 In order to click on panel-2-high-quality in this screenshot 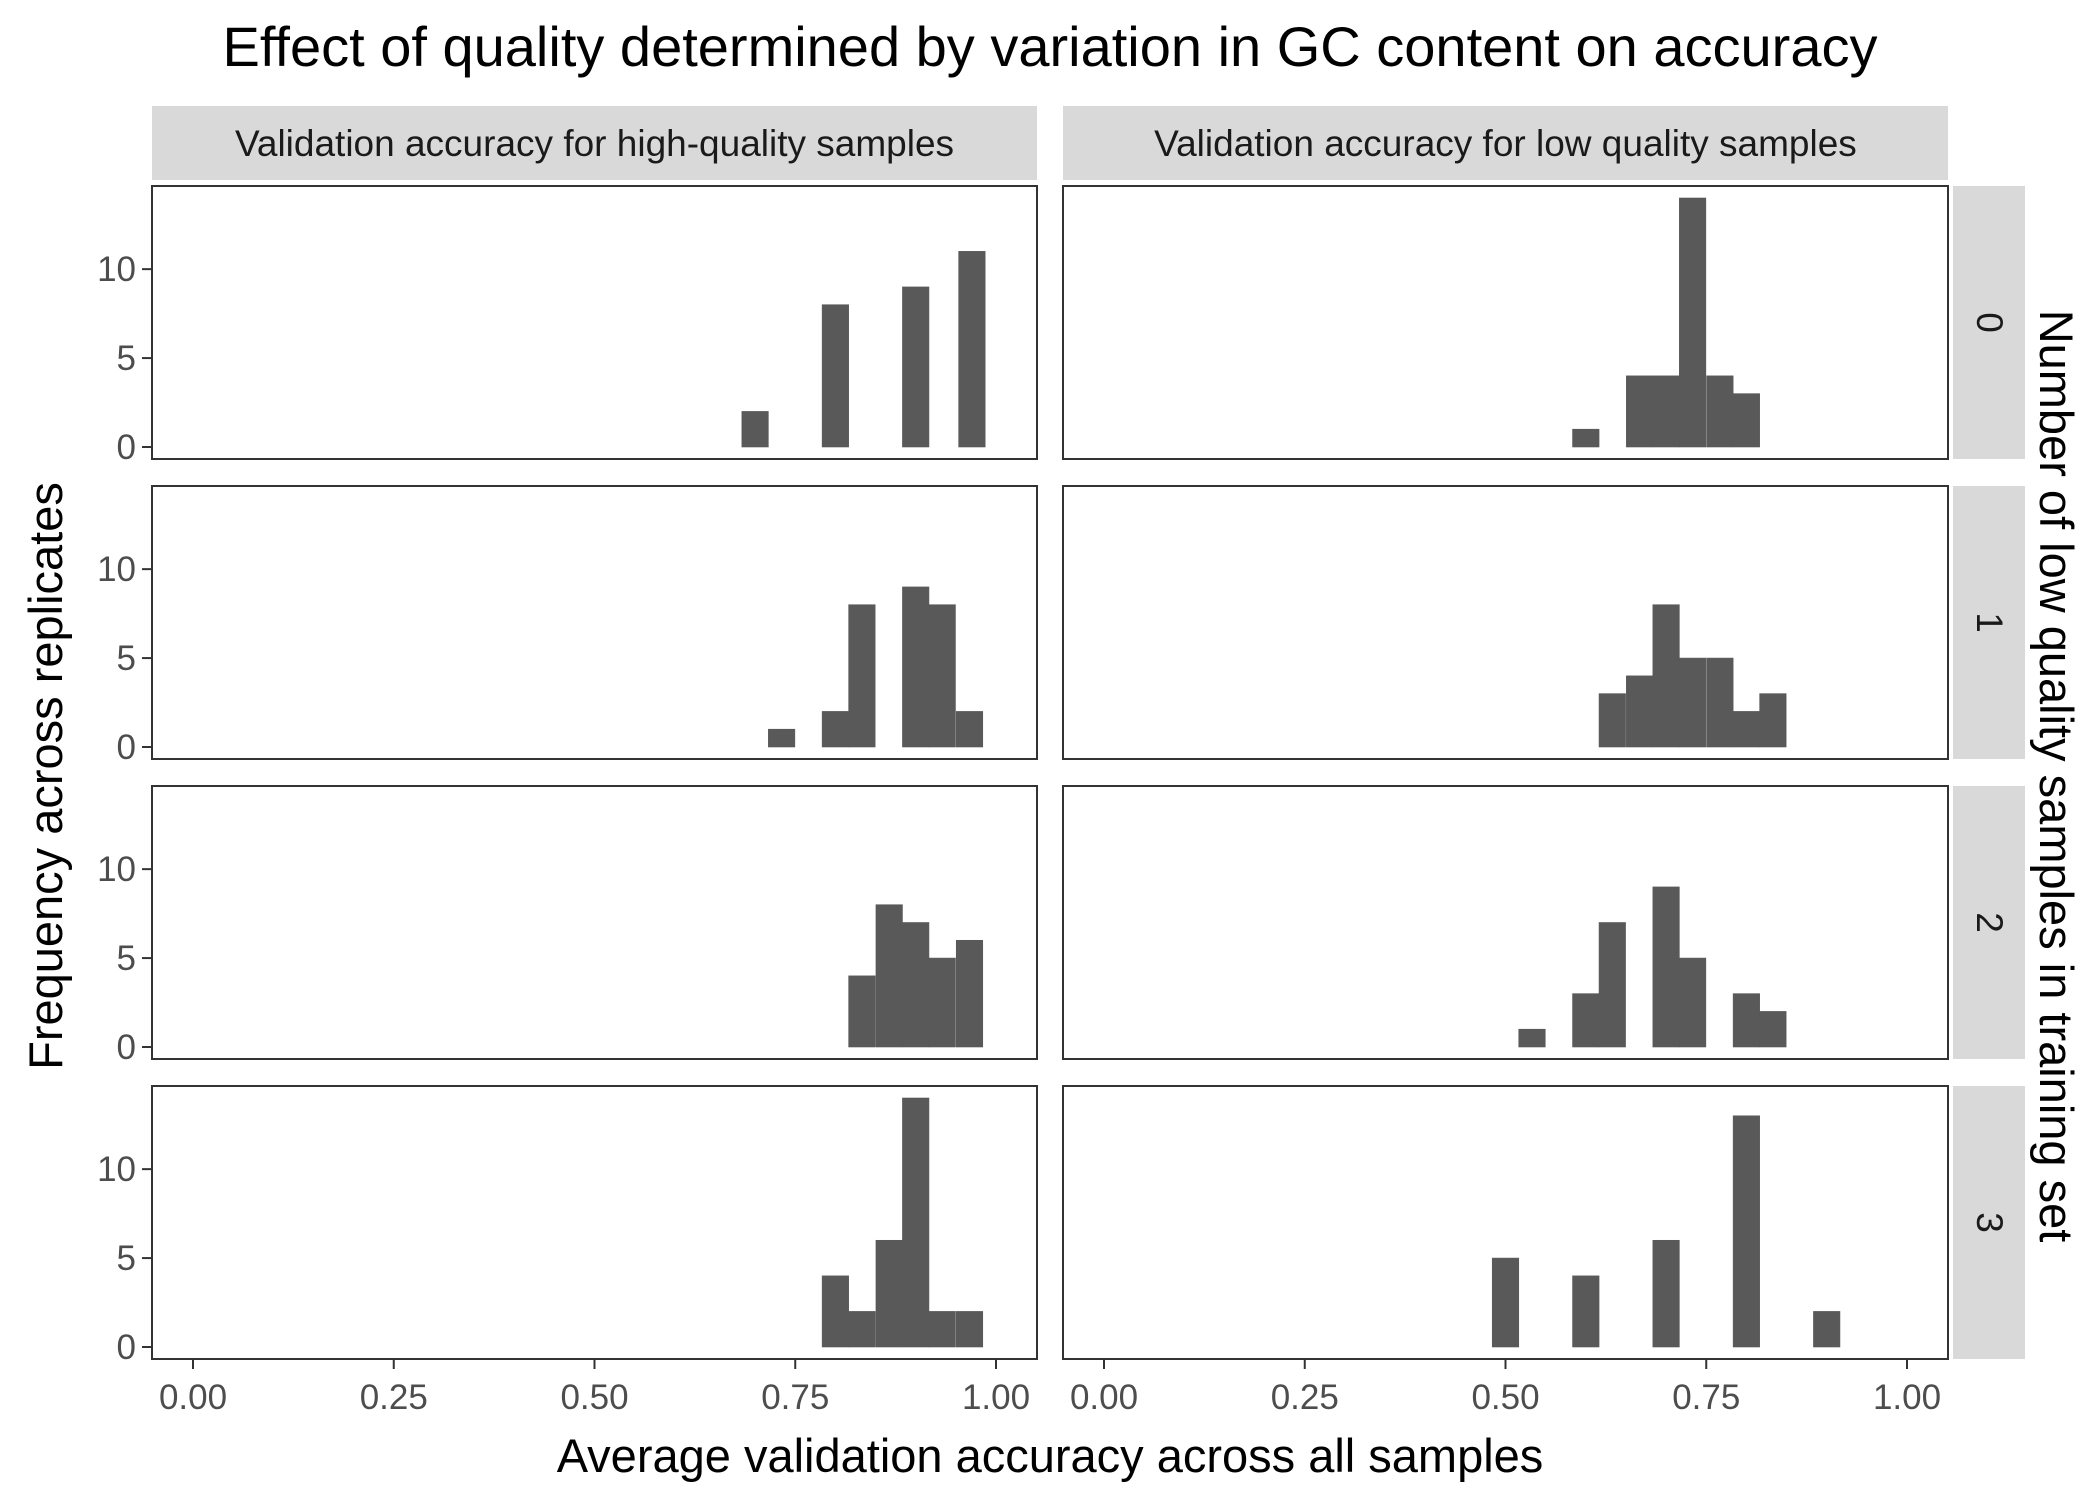, I will do `click(594, 922)`.